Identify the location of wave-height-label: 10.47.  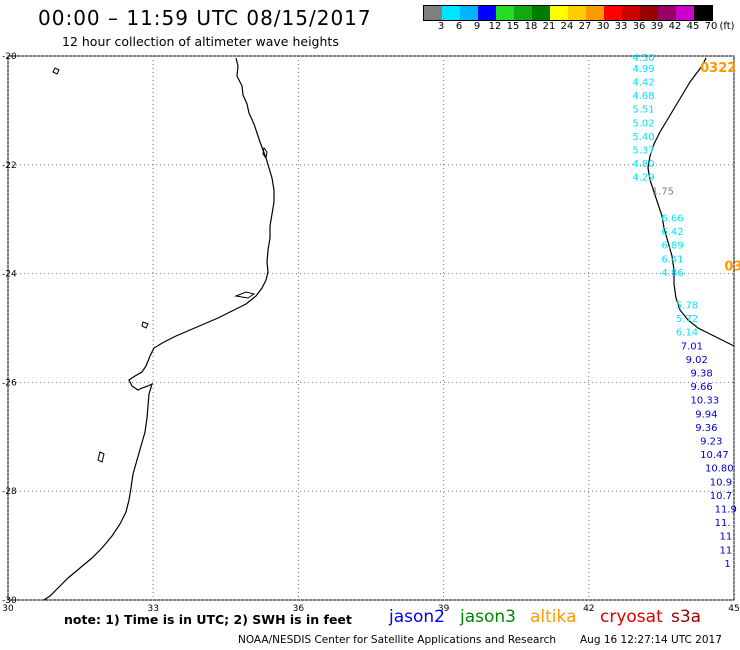
(714, 455).